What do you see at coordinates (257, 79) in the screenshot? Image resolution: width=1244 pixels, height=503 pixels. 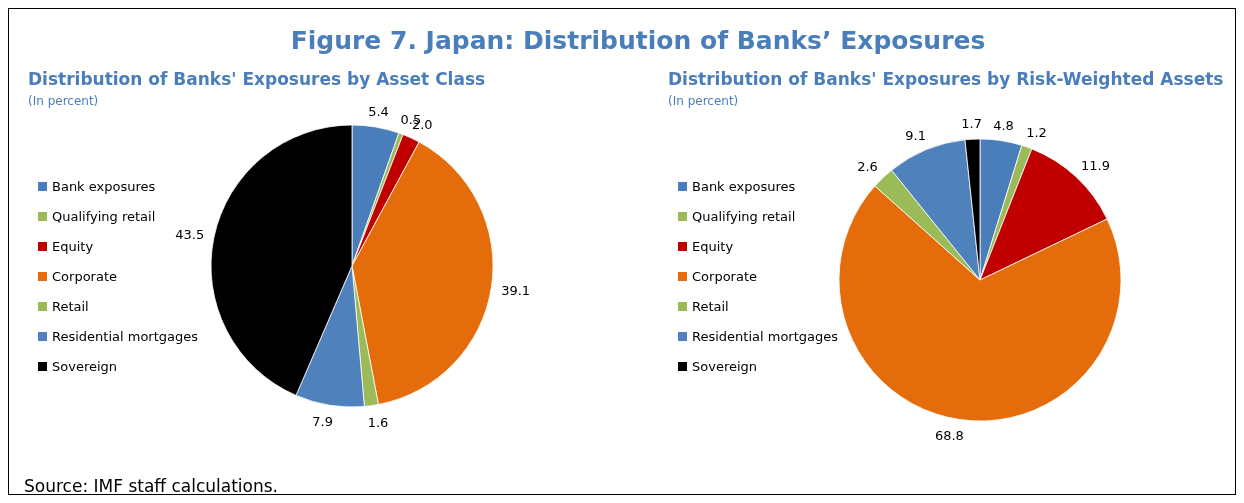 I see `chart-title: Distribution of Banks' Exposures by Asset Class` at bounding box center [257, 79].